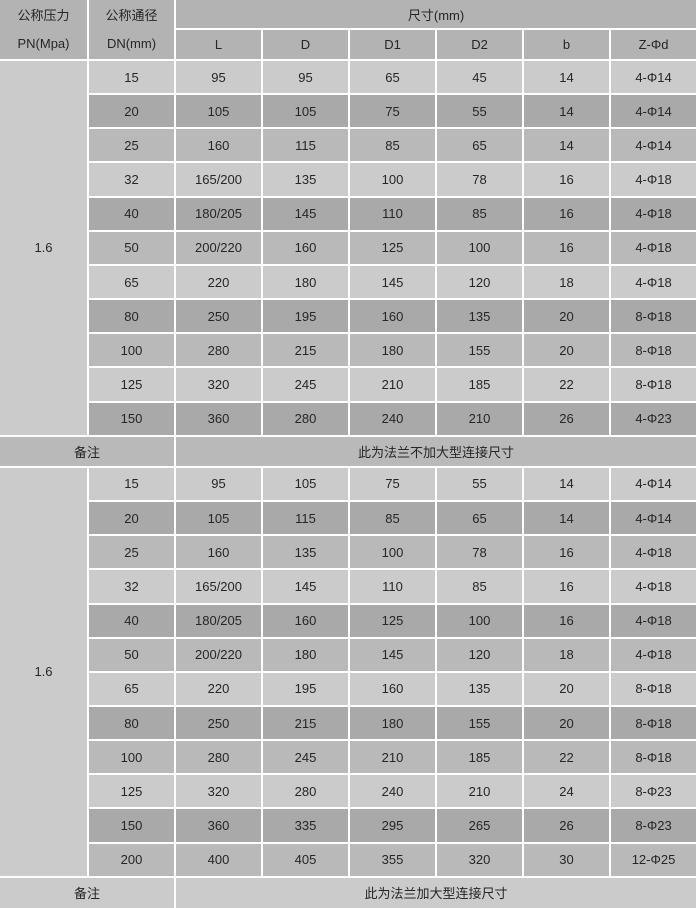 Image resolution: width=696 pixels, height=908 pixels. I want to click on value-cell: 210, so click(392, 384).